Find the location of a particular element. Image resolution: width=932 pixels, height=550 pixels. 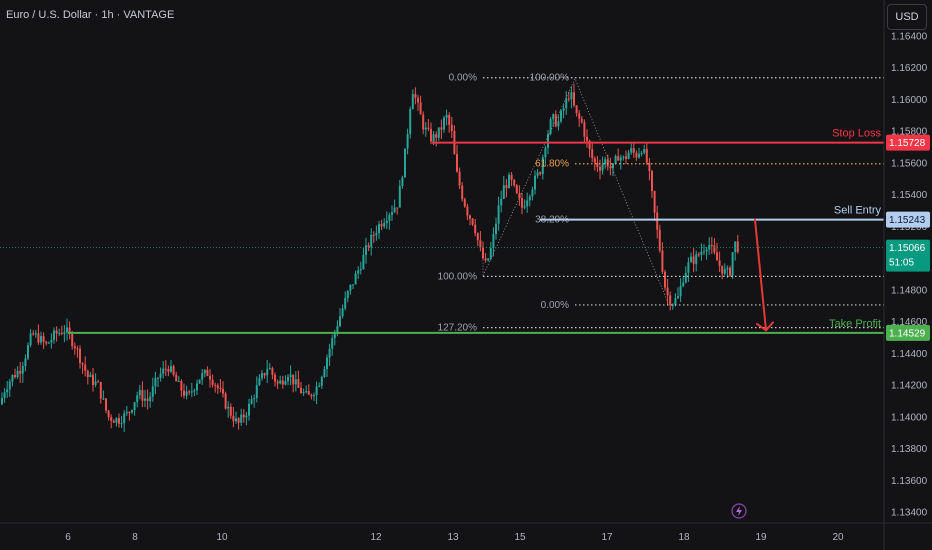

x-tick-label: 10 is located at coordinates (222, 537).